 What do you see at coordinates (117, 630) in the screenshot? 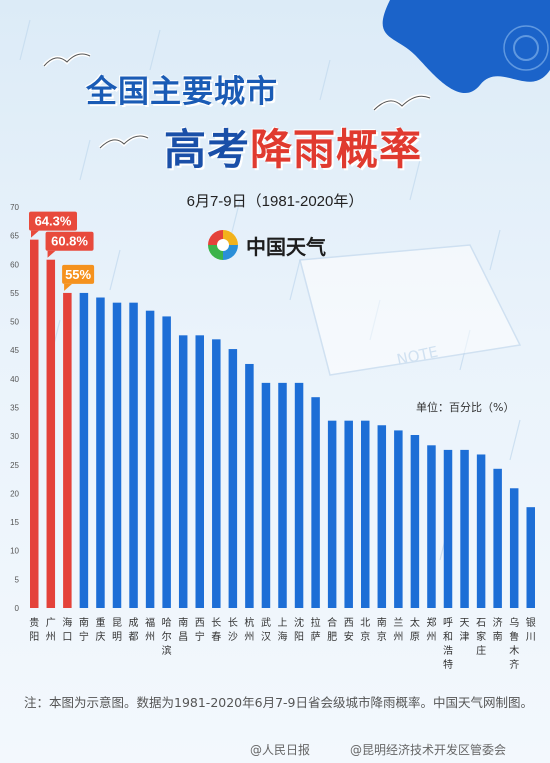
I see `x-tick-label: 昆明` at bounding box center [117, 630].